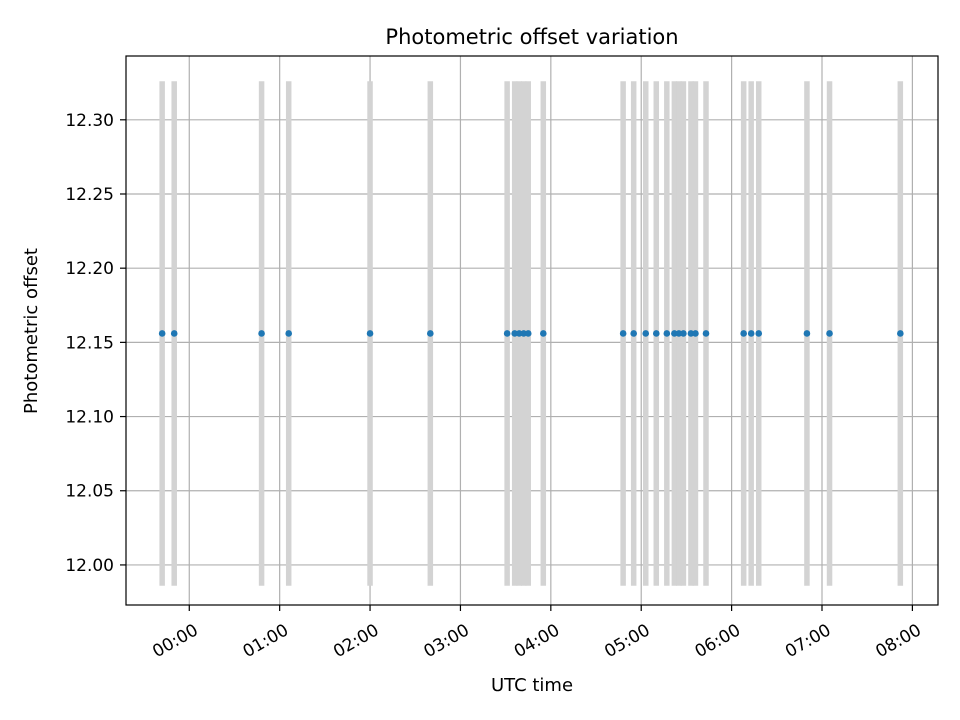 This screenshot has height=720, width=960. I want to click on y-axis-ticks: 12.00 12.05 12.10 12.15 12.20 12.25 12.30, so click(95, 343).